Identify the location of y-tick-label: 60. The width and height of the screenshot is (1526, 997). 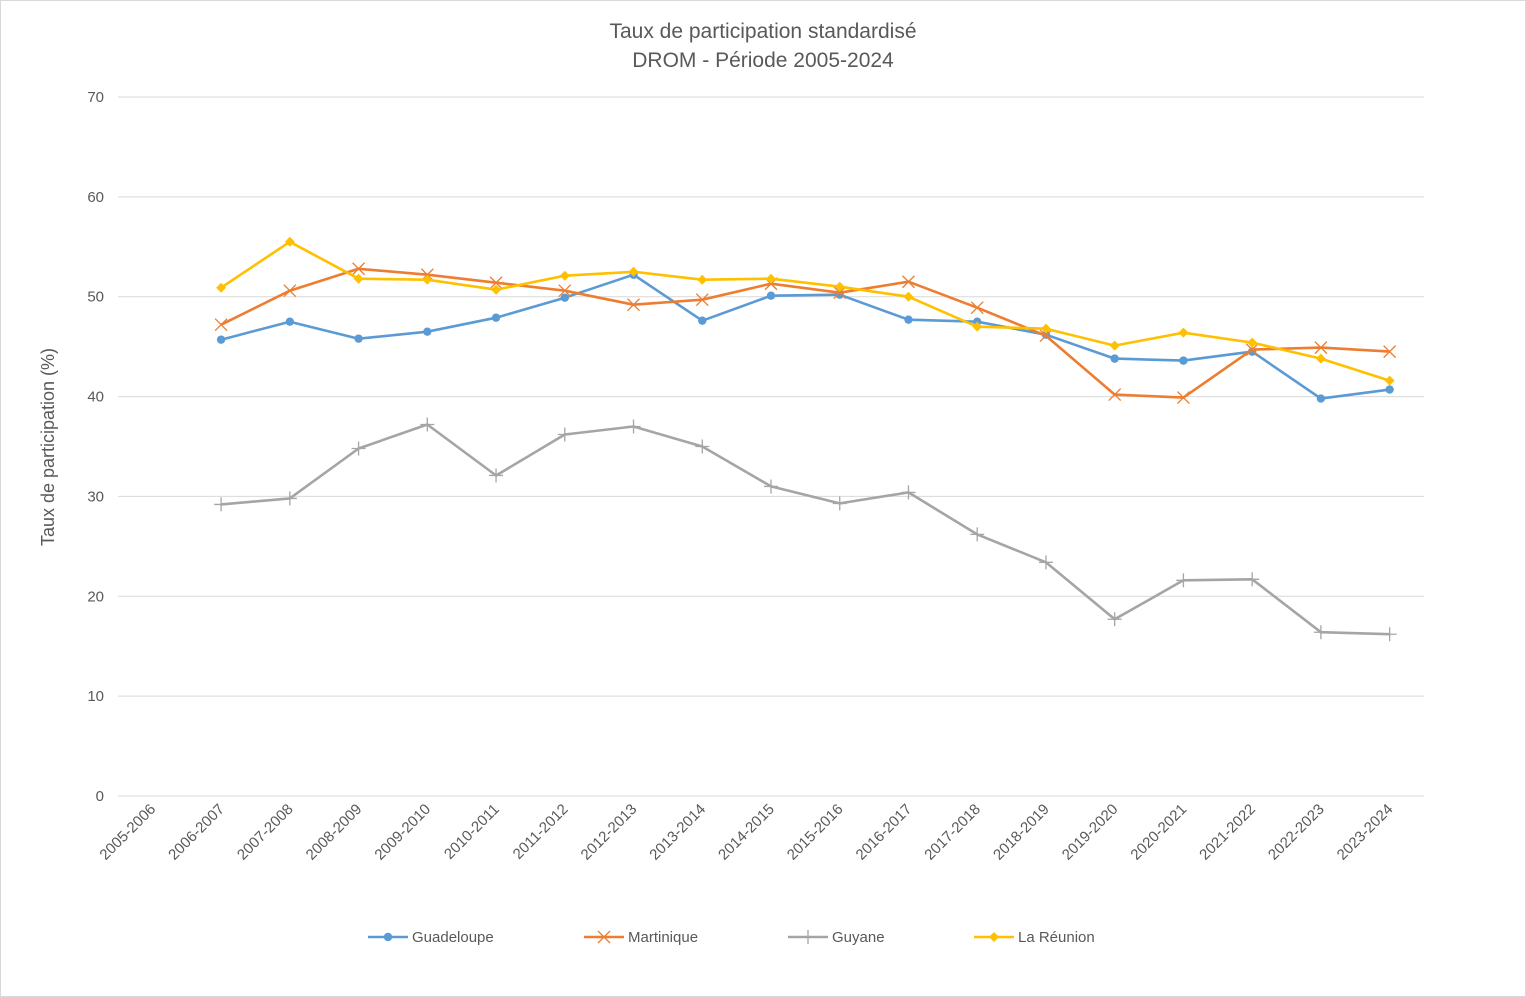
(95, 197).